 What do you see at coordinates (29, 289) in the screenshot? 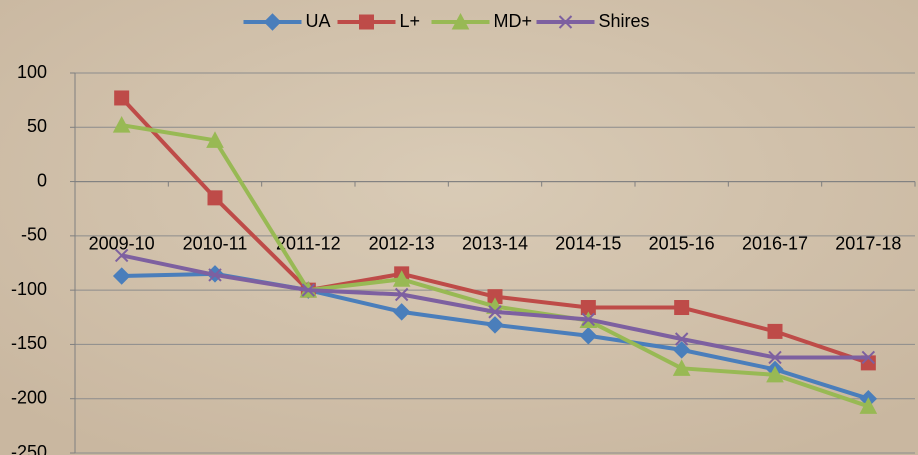
I see `y-tick-label: -100` at bounding box center [29, 289].